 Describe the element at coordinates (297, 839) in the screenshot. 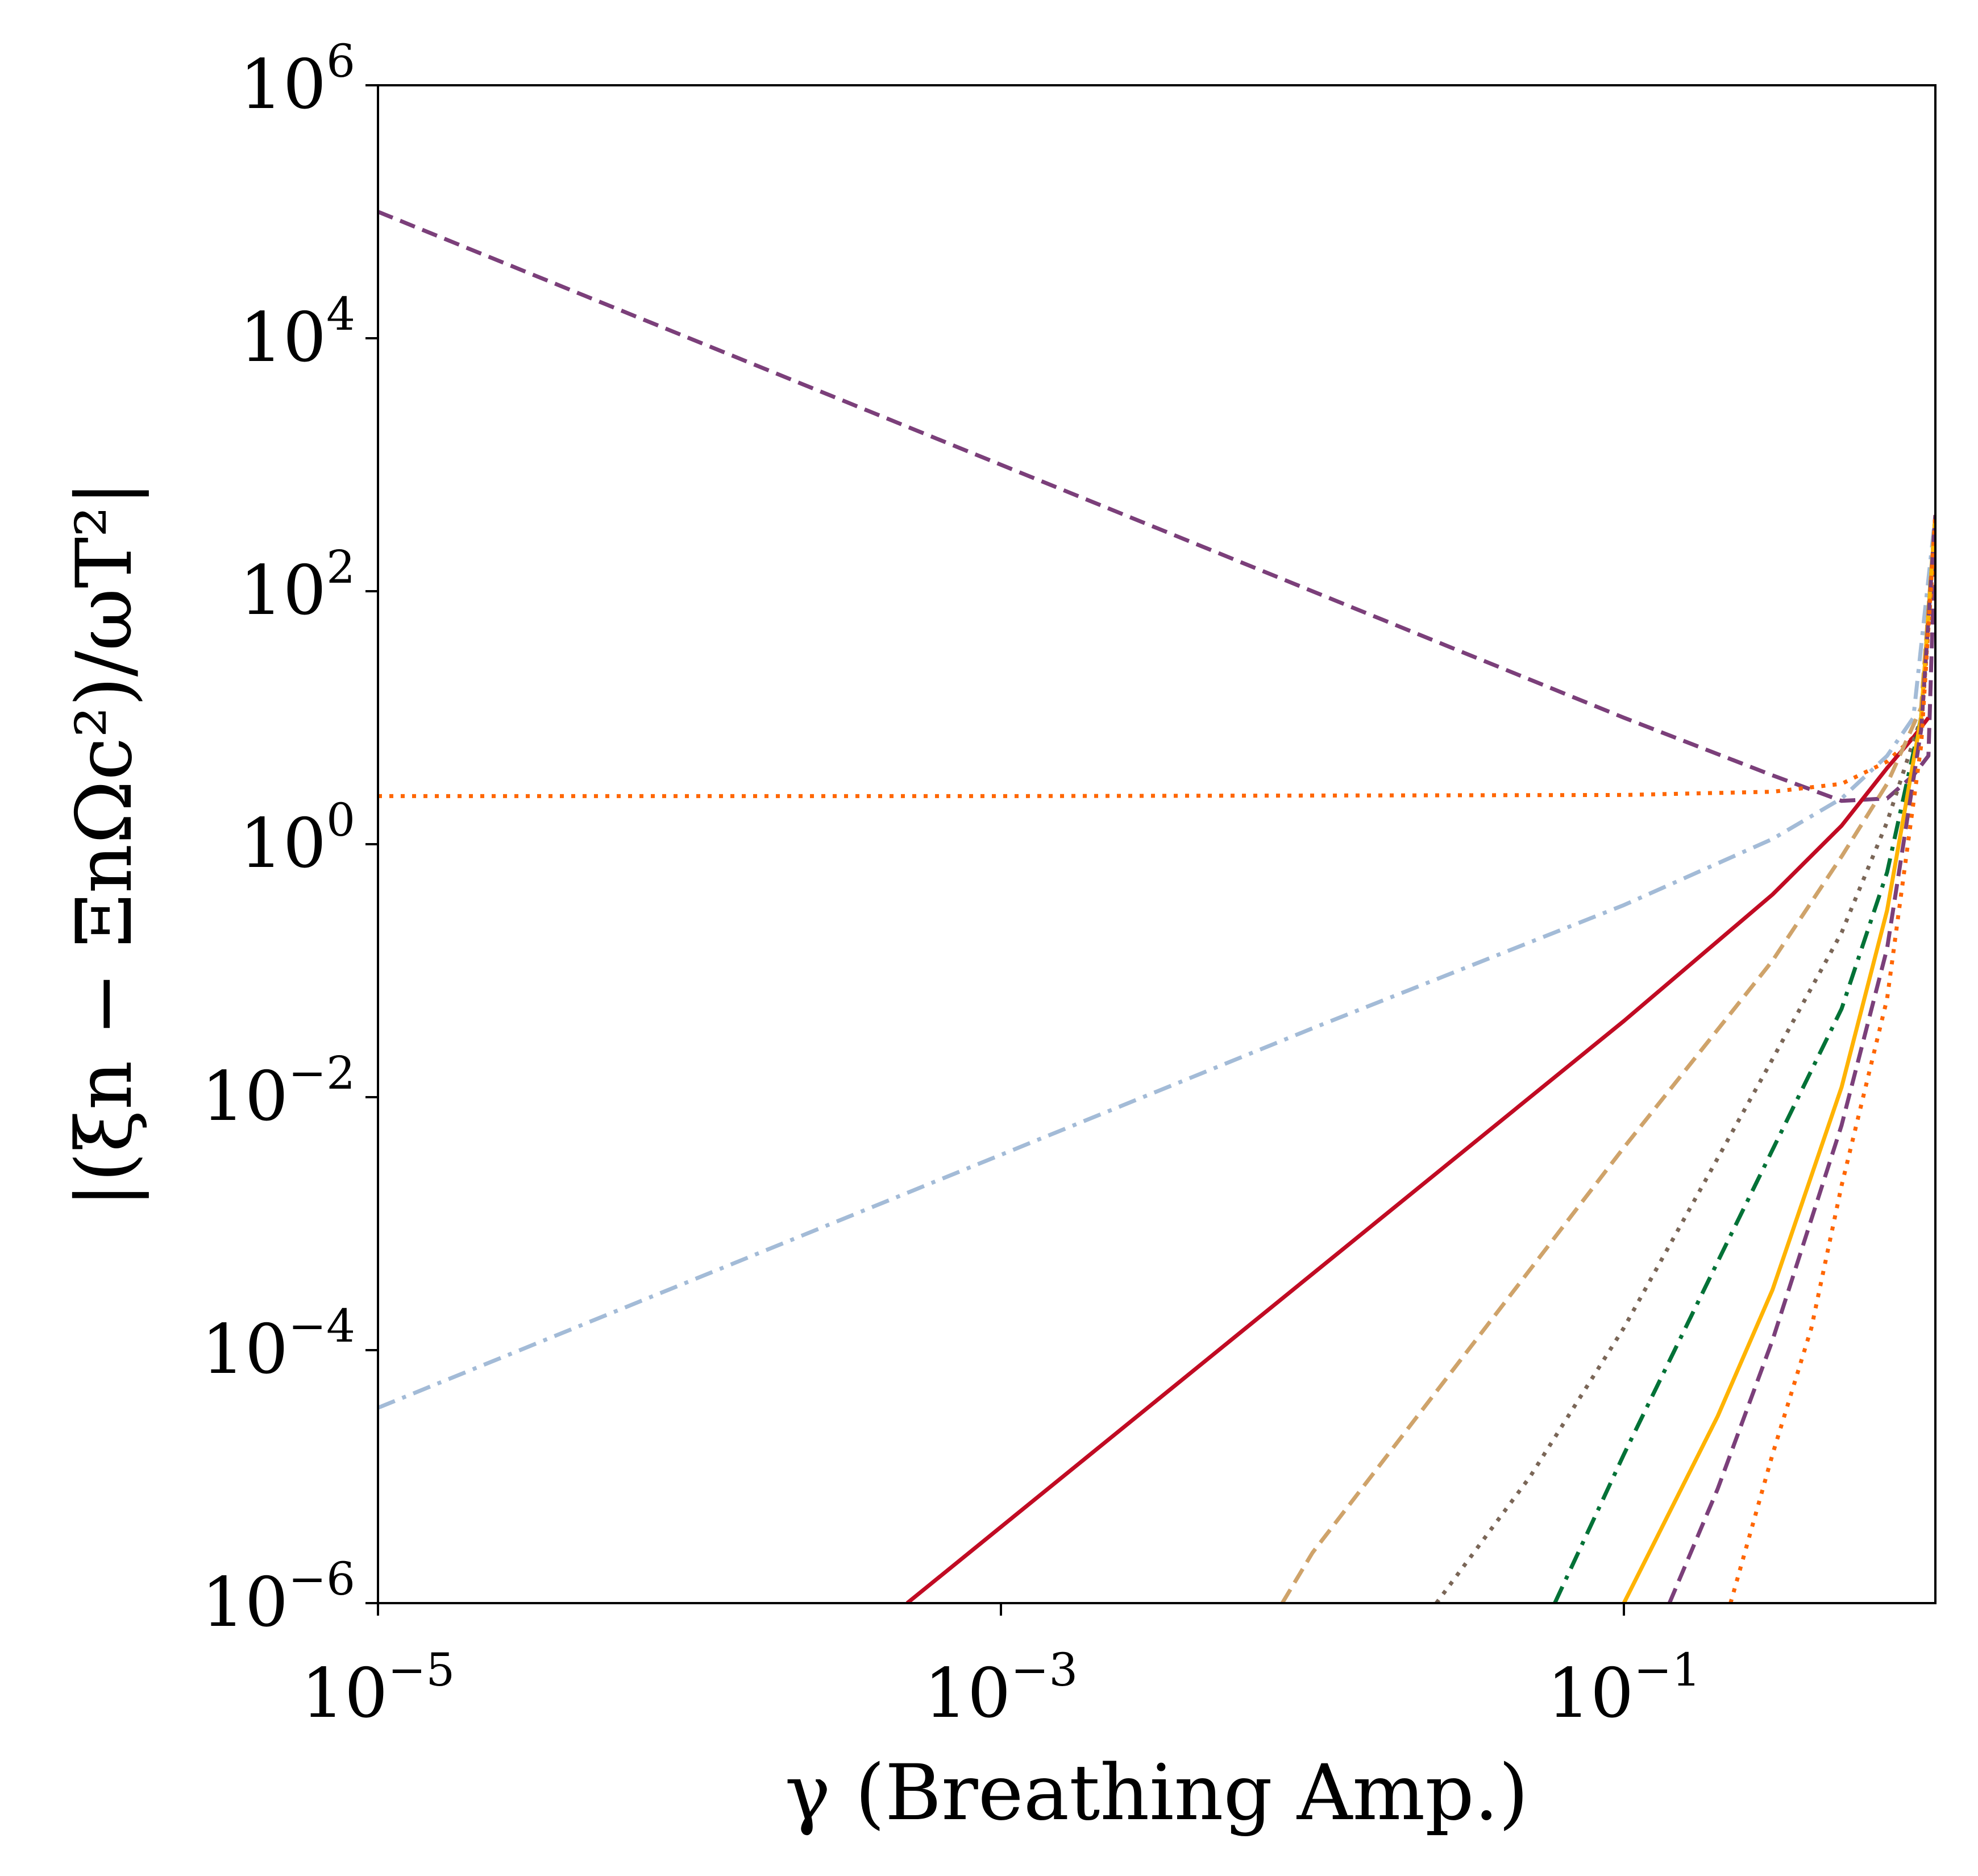

I see `y-tick-label-4: 10⁰` at that location.